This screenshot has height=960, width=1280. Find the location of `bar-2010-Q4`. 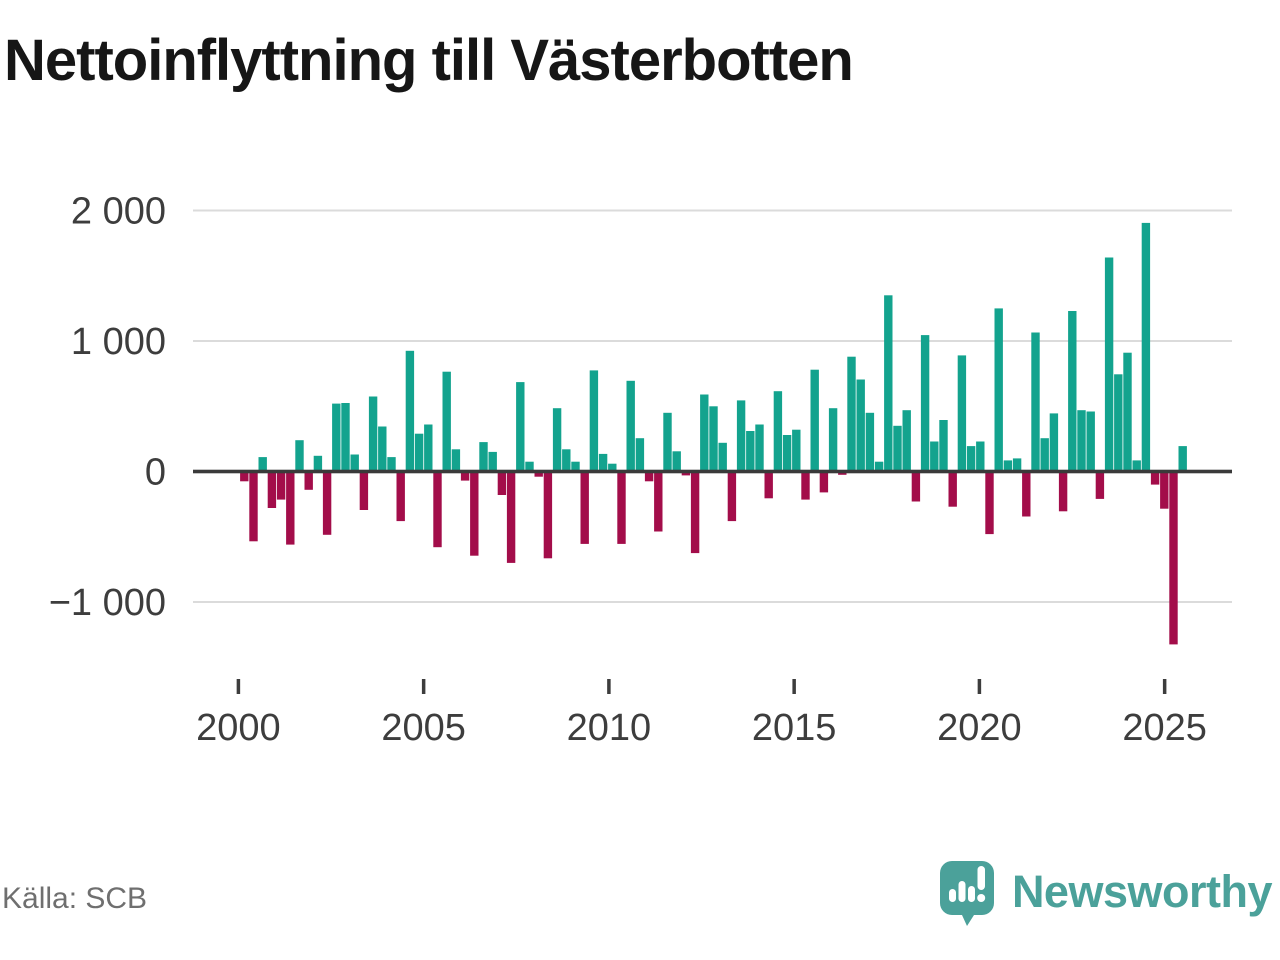

bar-2010-Q4 is located at coordinates (640, 455).